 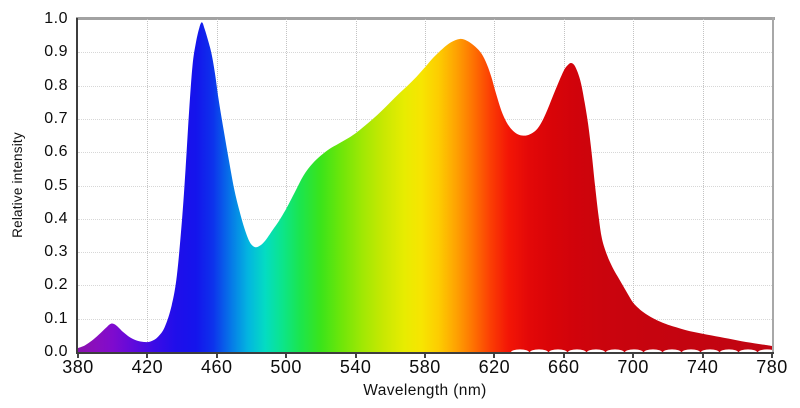 What do you see at coordinates (355, 367) in the screenshot?
I see `x-tick-label: 540` at bounding box center [355, 367].